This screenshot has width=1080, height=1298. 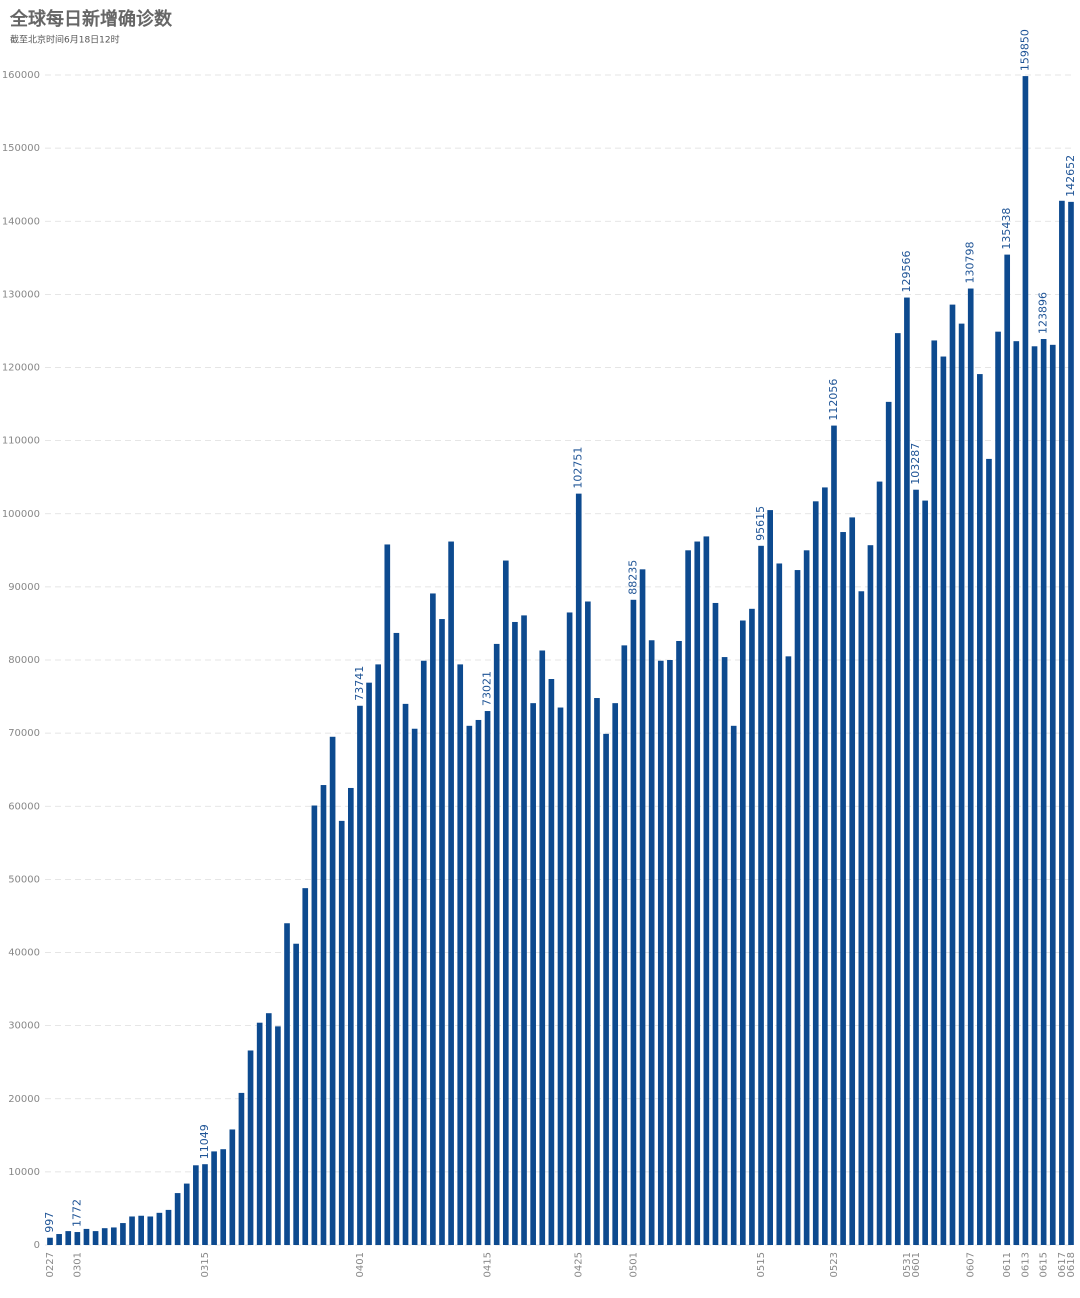 What do you see at coordinates (21, 514) in the screenshot?
I see `y-tick-label: 100000` at bounding box center [21, 514].